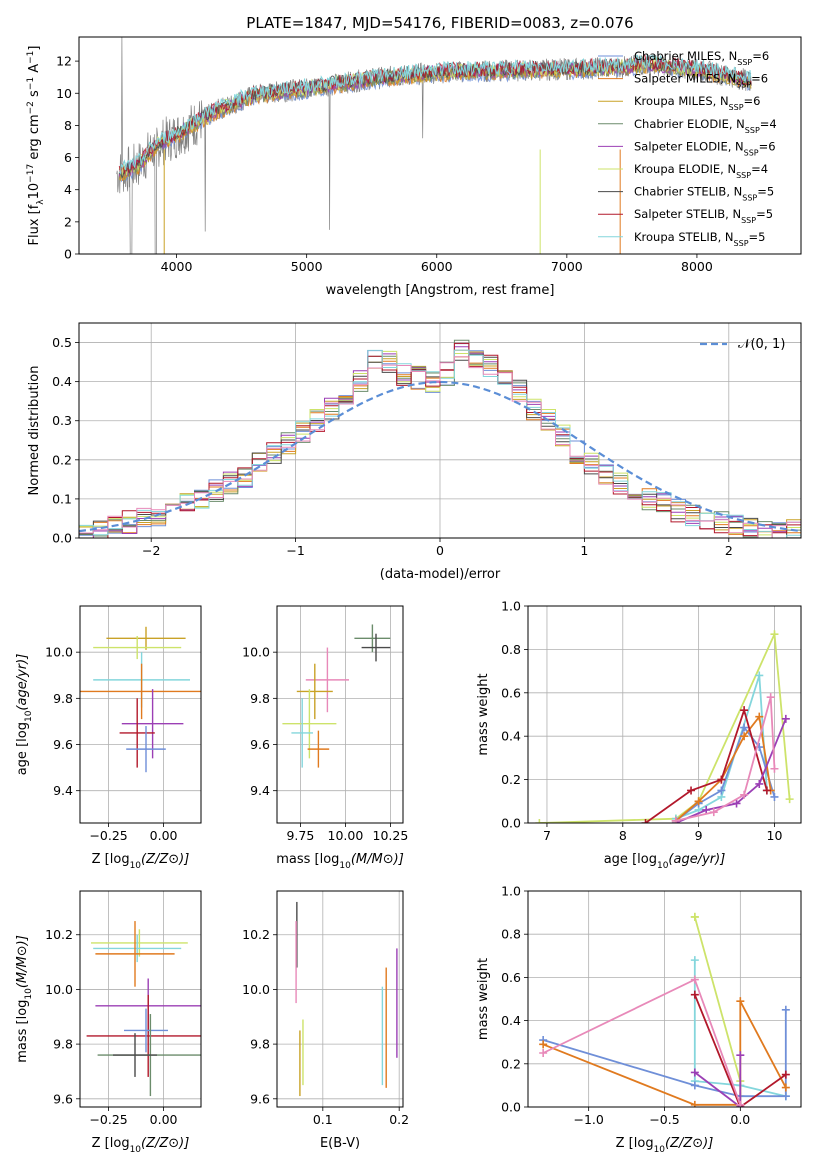 The width and height of the screenshot is (819, 1170). Describe the element at coordinates (697, 103) in the screenshot. I see `legend-label: Kroupa MILES, NSSP=6` at that location.